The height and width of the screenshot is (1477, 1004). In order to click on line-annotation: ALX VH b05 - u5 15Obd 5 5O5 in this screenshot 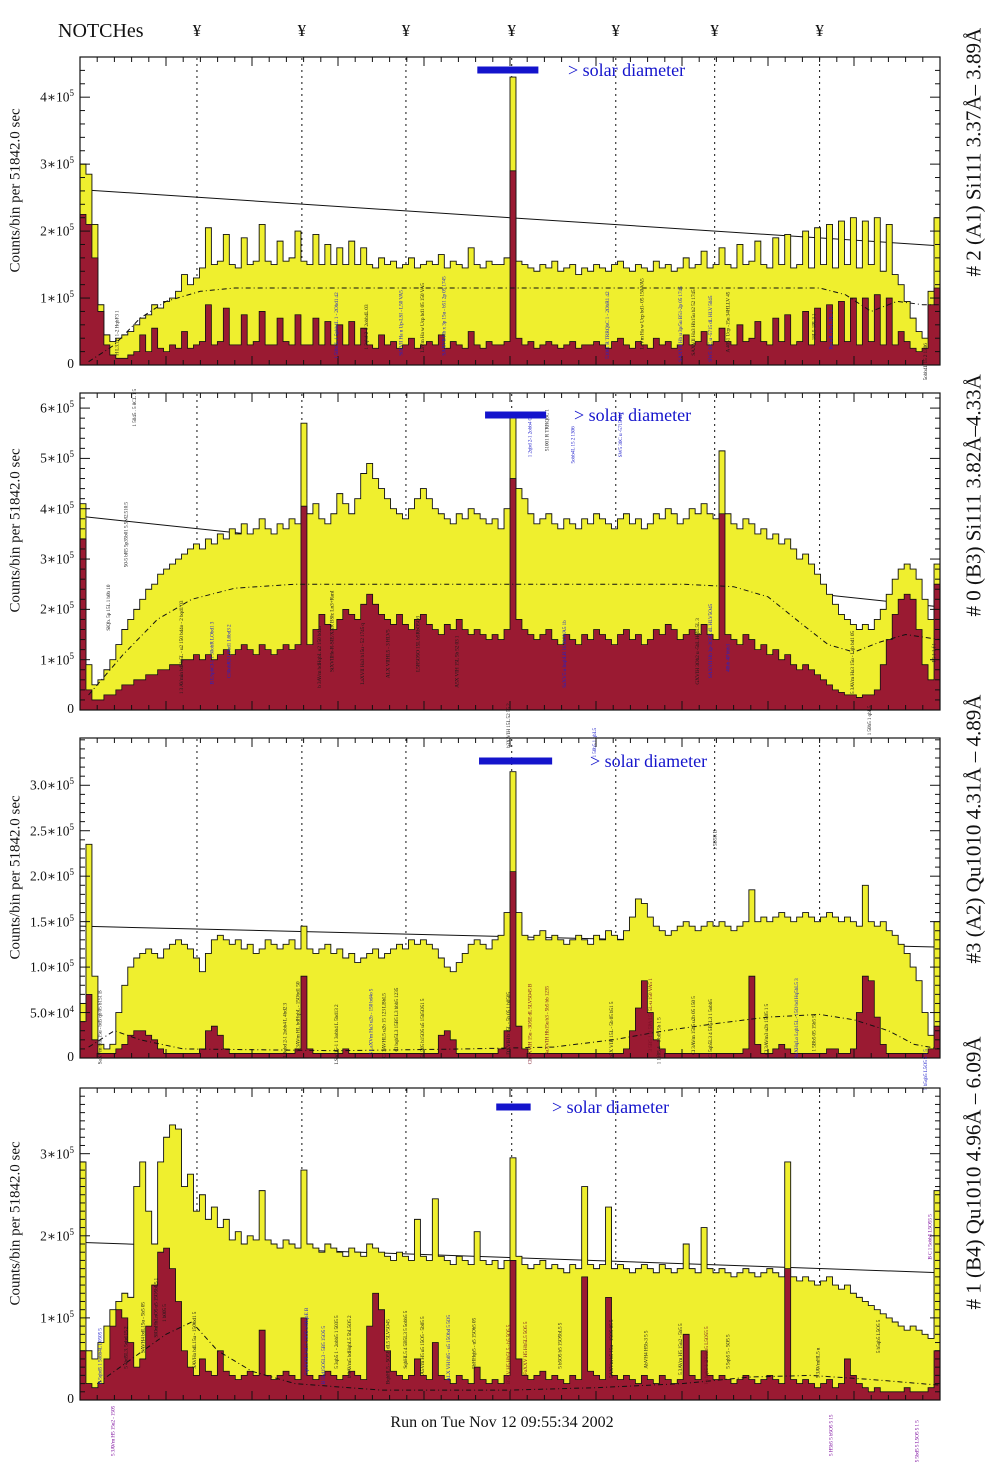, I will do `click(449, 1348)`.